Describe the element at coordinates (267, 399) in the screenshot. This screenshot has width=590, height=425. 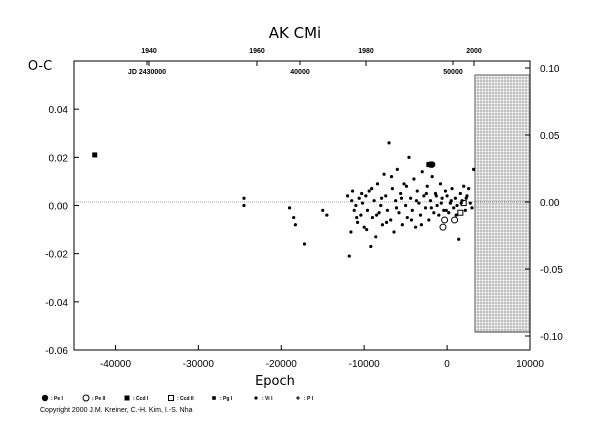
I see `legend-label: : Vi I` at that location.